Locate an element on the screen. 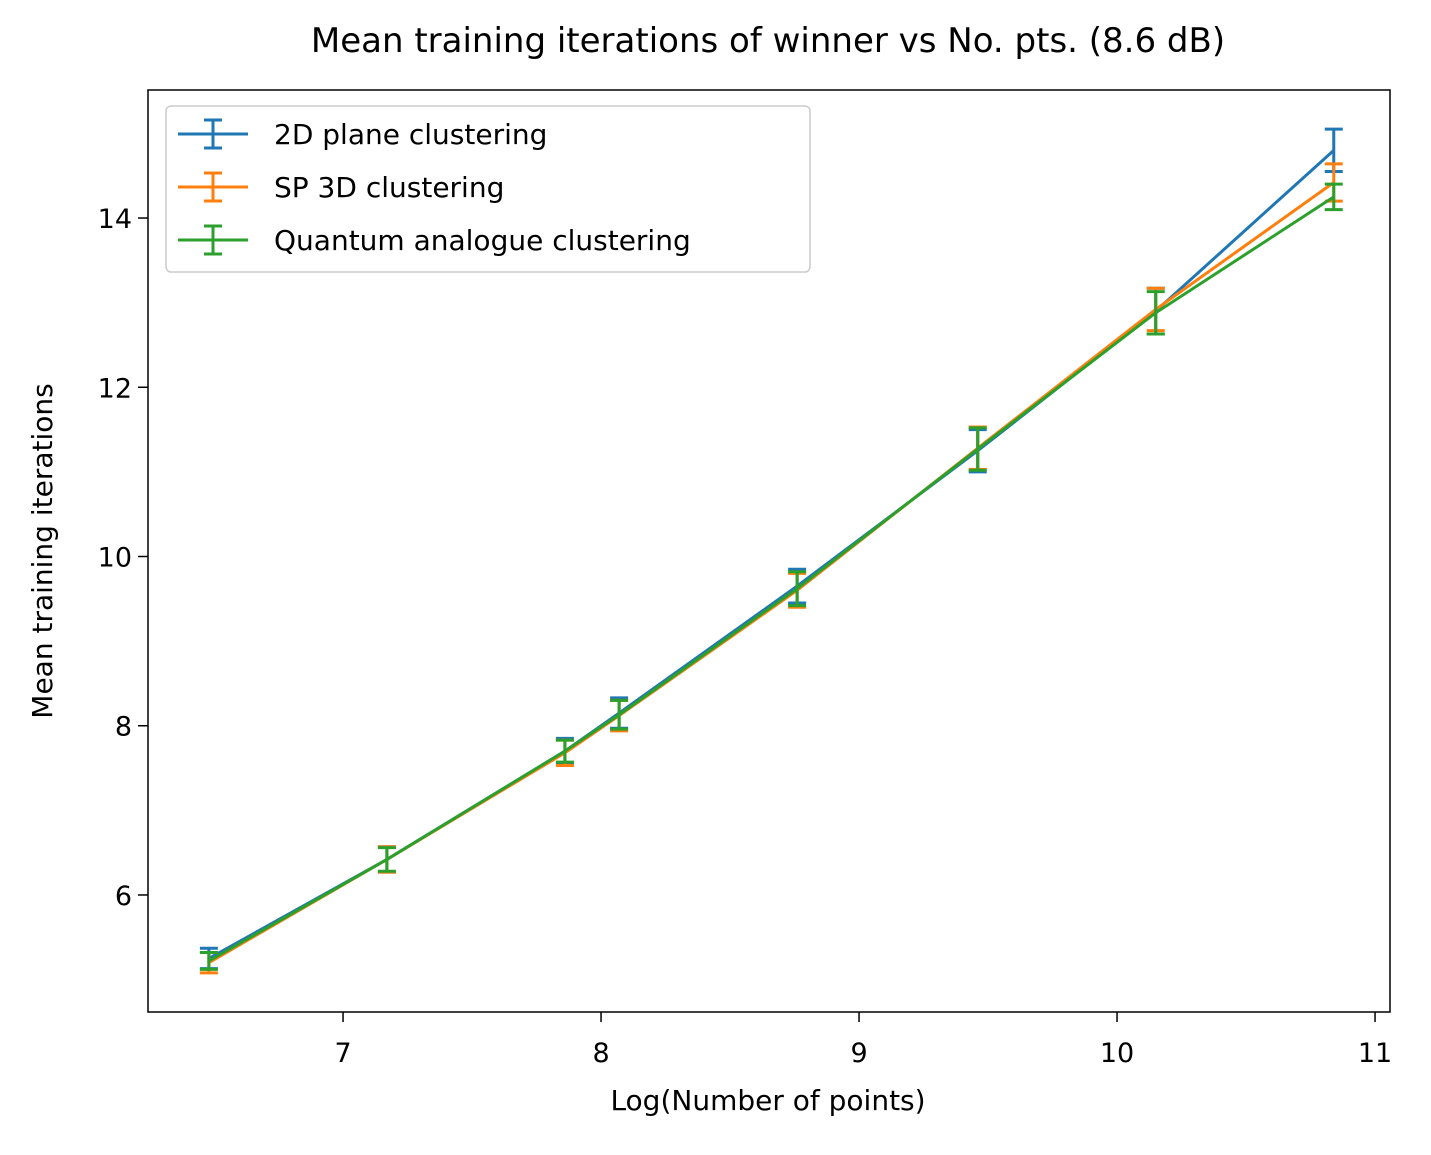  y-tick-label: 6 is located at coordinates (123, 896).